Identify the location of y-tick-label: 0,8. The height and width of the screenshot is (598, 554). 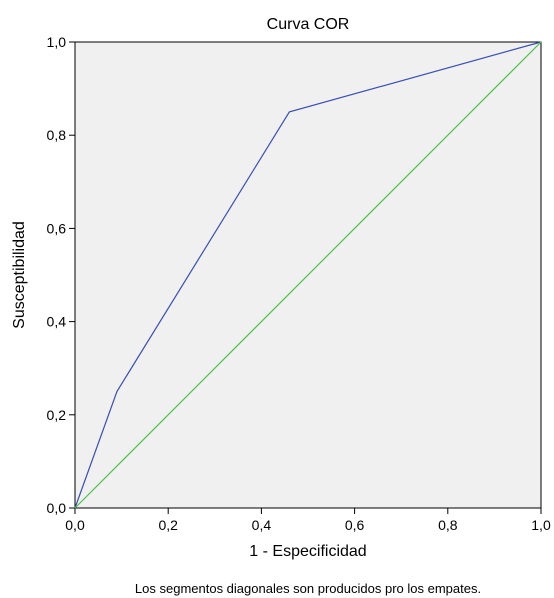
(57, 135).